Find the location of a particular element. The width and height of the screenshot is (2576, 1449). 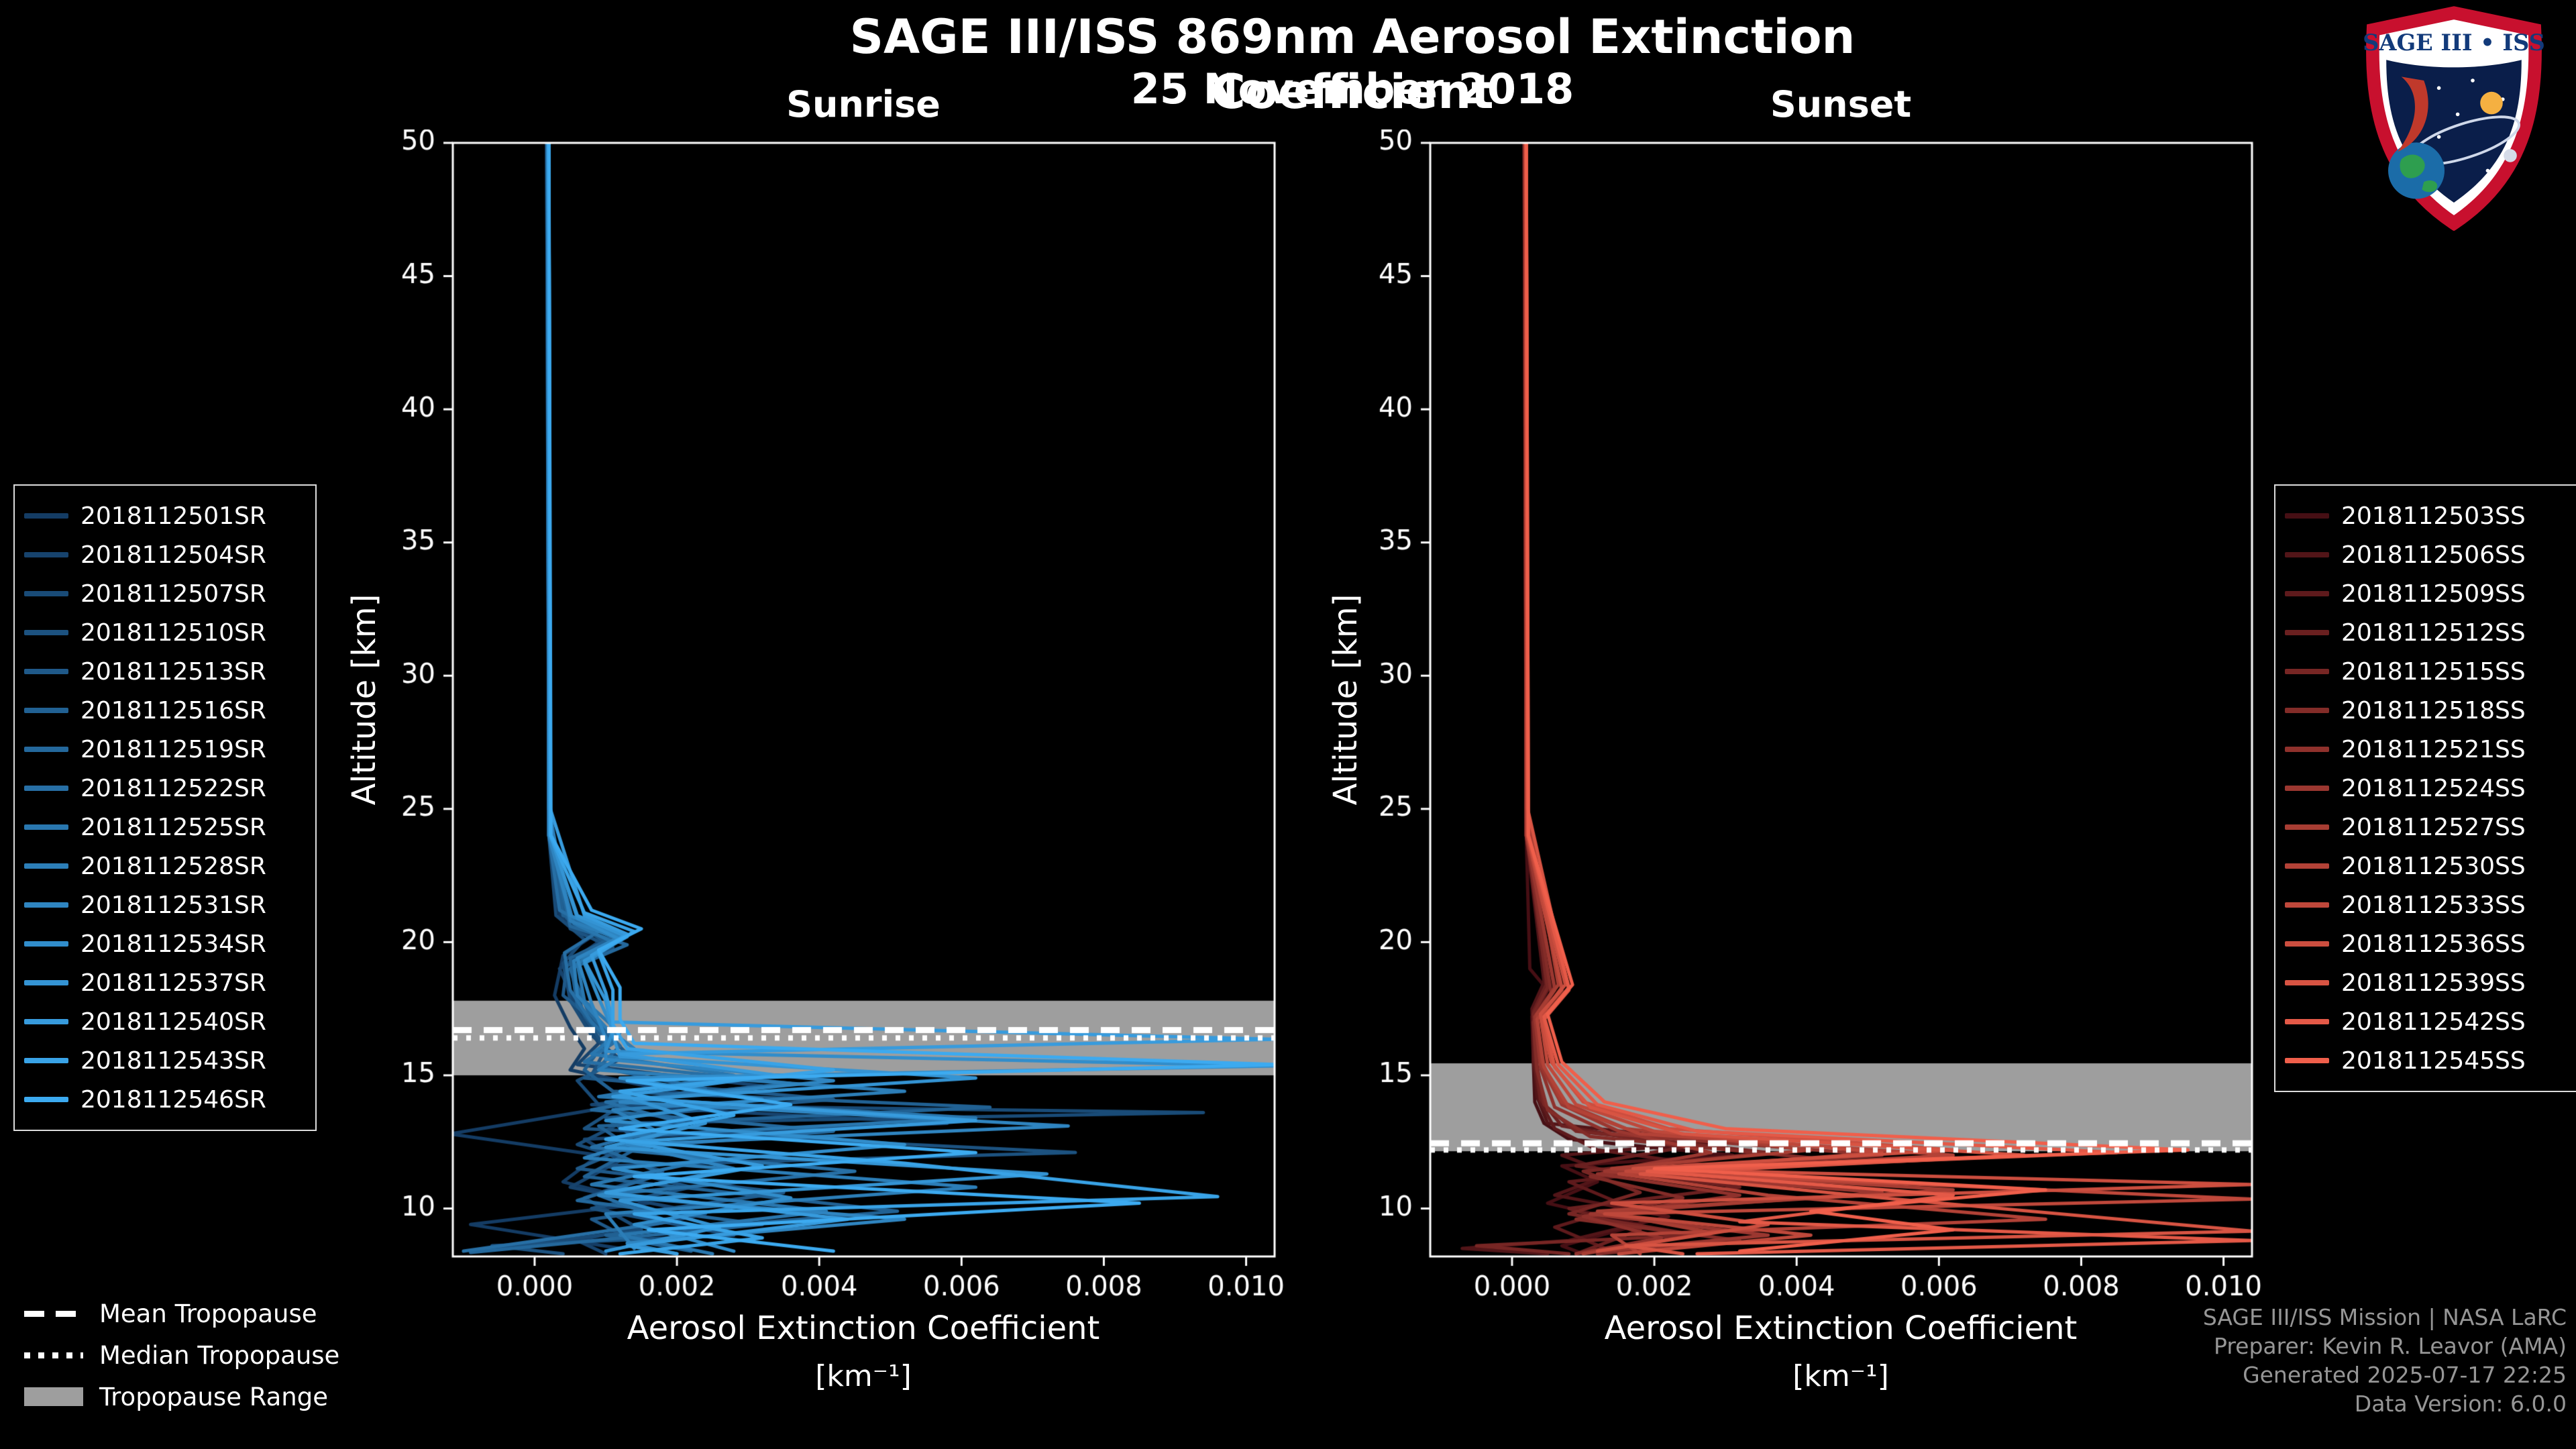

legend-label: 2018112515SS is located at coordinates (2433, 671).